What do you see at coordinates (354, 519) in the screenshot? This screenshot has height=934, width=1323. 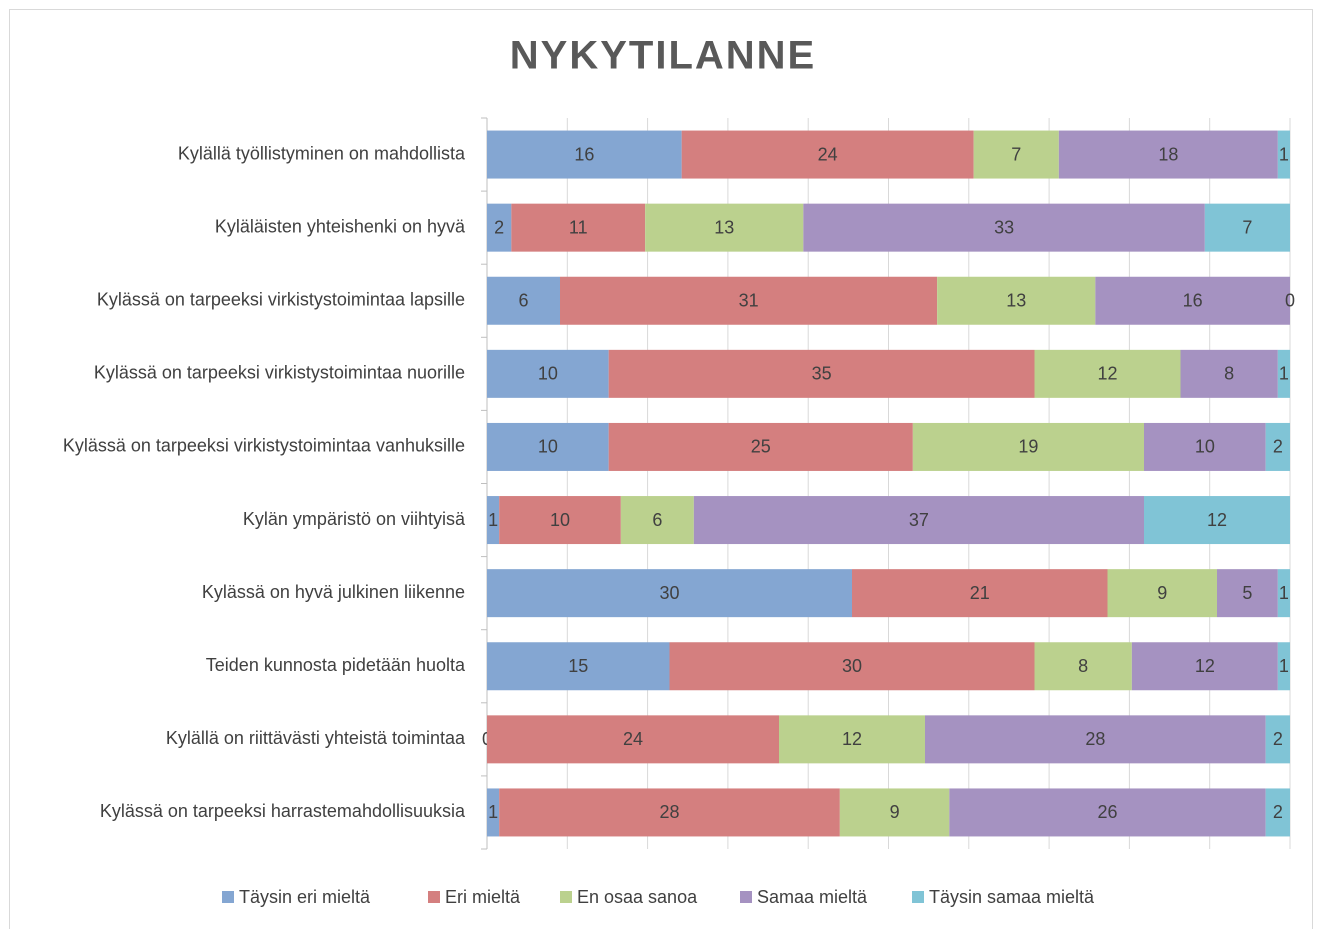 I see `y-tick-label: Kylän ympäristö on viihtyisä` at bounding box center [354, 519].